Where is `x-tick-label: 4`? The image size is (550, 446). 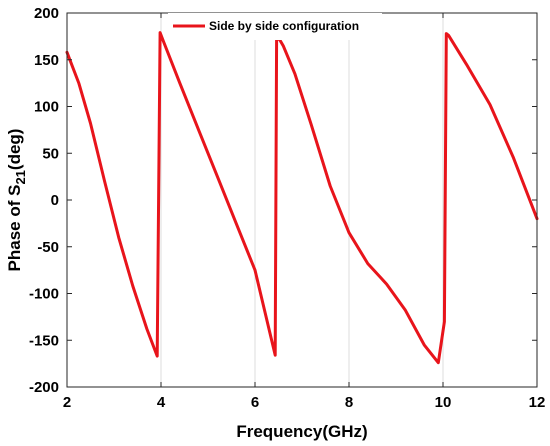 x-tick-label: 4 is located at coordinates (161, 402).